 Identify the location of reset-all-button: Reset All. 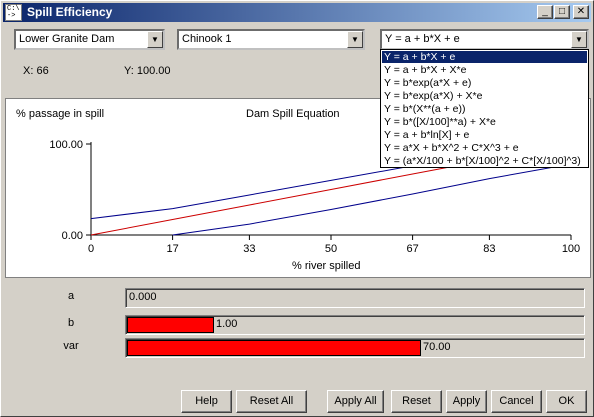
(271, 401).